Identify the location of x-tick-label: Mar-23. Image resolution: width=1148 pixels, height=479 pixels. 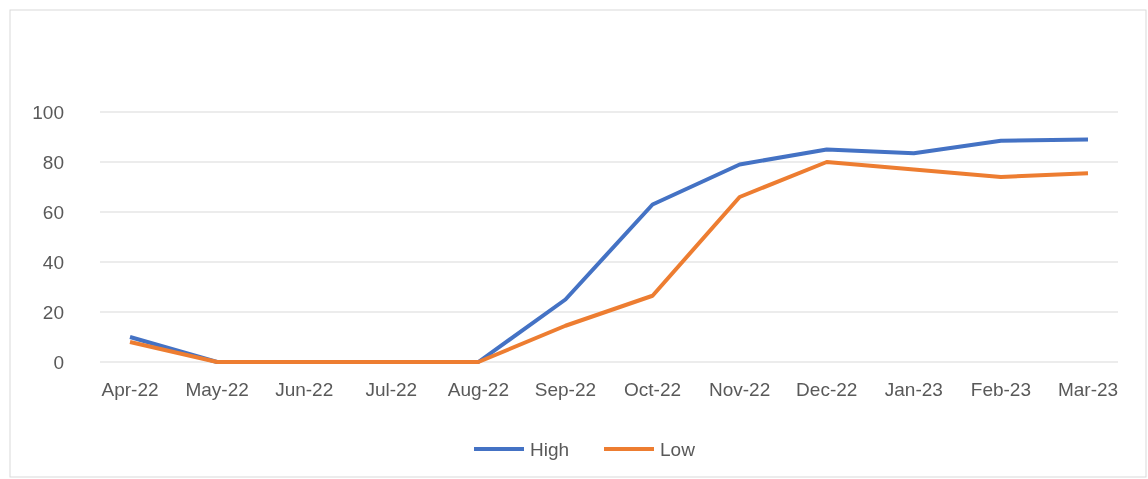
(1088, 389).